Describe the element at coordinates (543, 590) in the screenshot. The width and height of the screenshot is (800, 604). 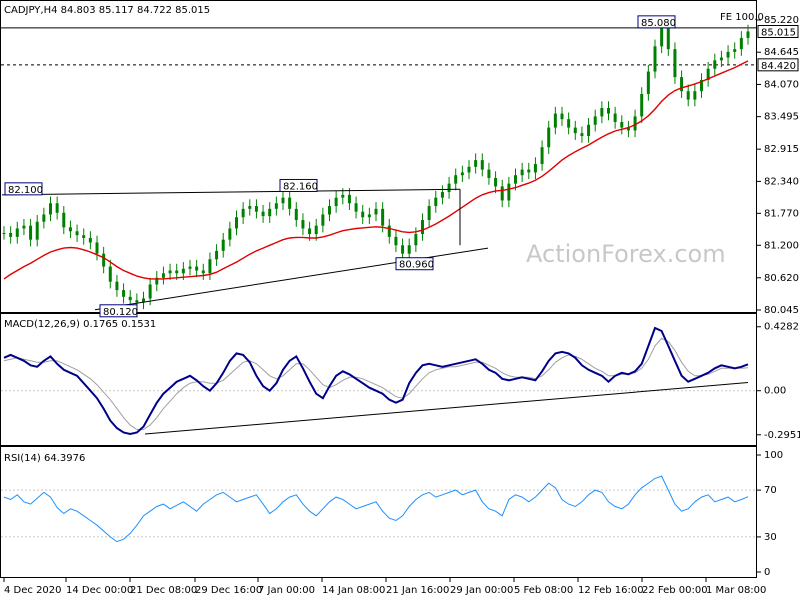
I see `x-tick-label: 5 Feb 08:00` at that location.